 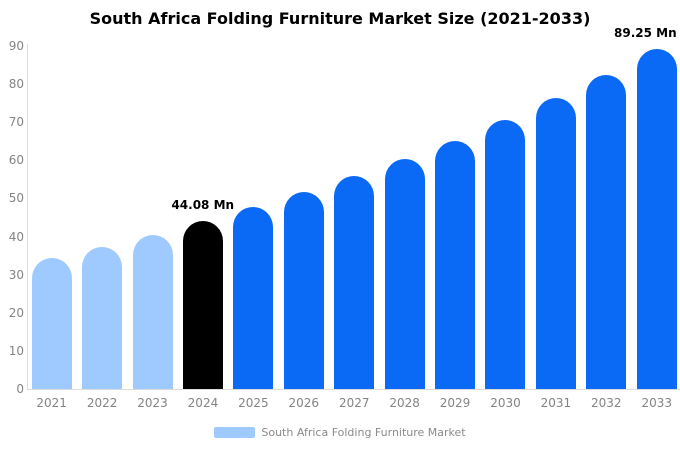 I want to click on y-tick-label-40: 40, so click(x=16, y=236).